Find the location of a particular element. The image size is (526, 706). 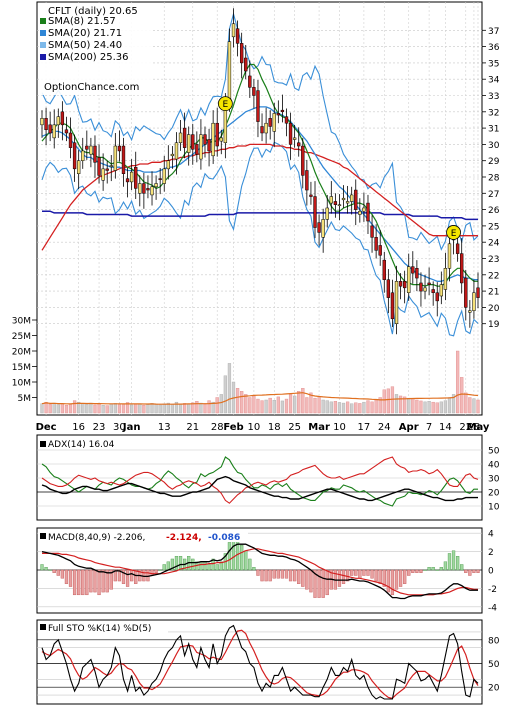

legend-swatch is located at coordinates (43, 33).